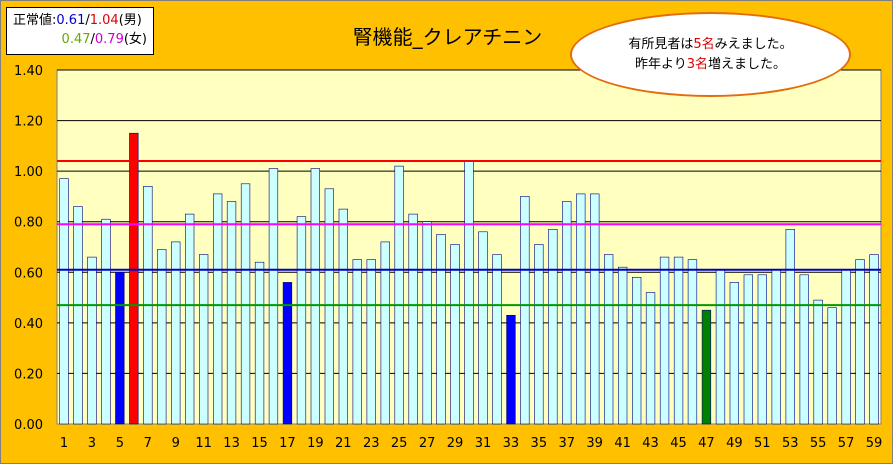  What do you see at coordinates (259, 443) in the screenshot?
I see `x-tick-label: 15` at bounding box center [259, 443].